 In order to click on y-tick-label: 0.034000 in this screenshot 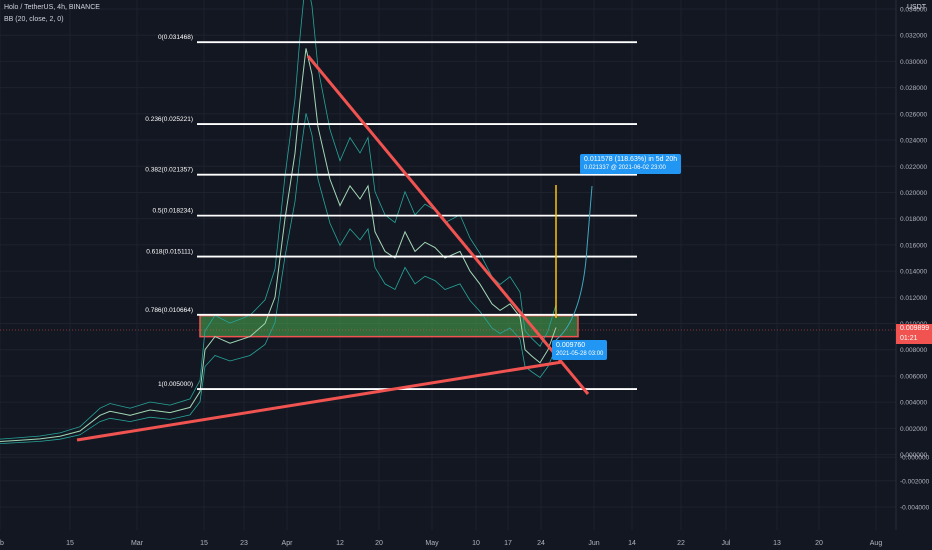, I will do `click(913, 10)`.